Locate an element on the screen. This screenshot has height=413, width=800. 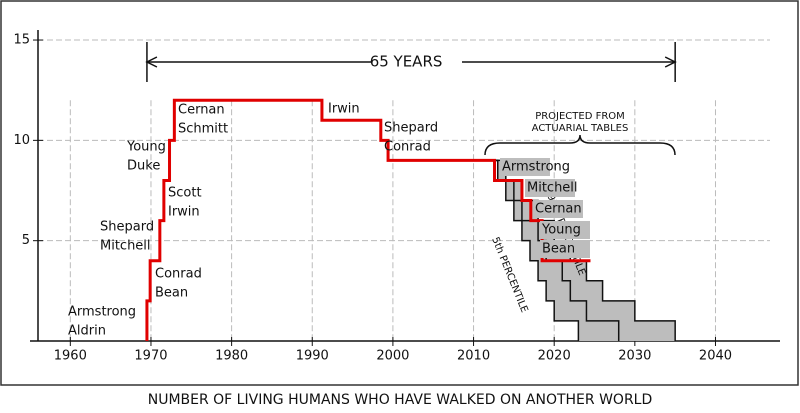
x-tick-label: 2000 is located at coordinates (392, 356).